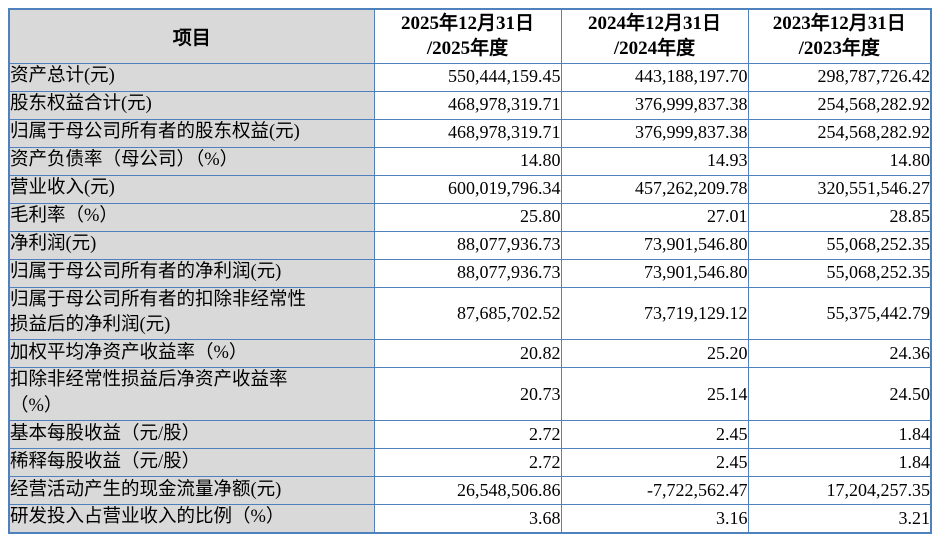  I want to click on row-value: 25.80, so click(467, 217).